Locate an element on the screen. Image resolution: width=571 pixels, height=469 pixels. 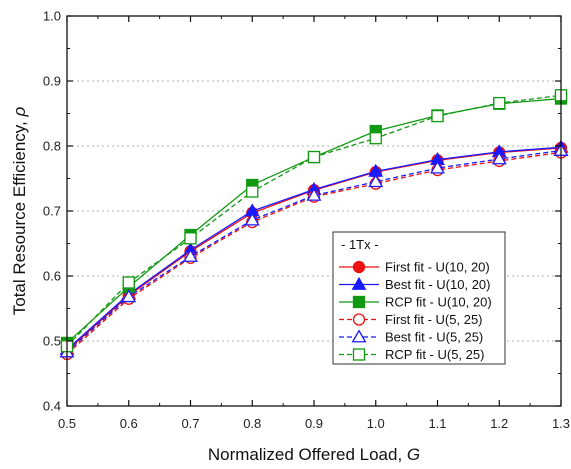
y-axis-title: Total Resource Efficiency, ρ is located at coordinates (19, 211).